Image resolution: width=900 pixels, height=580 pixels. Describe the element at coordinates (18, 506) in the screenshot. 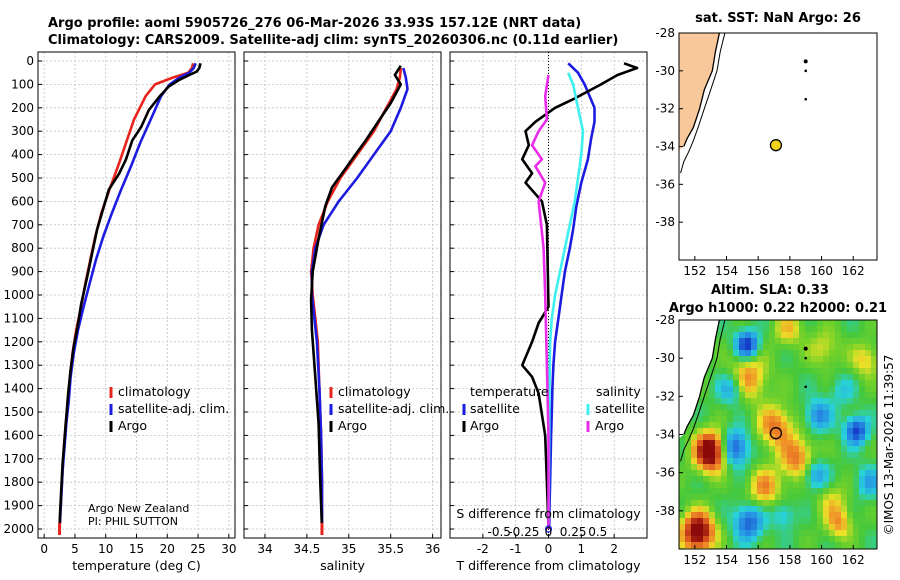

I see `depth-tick-label: 1900` at that location.